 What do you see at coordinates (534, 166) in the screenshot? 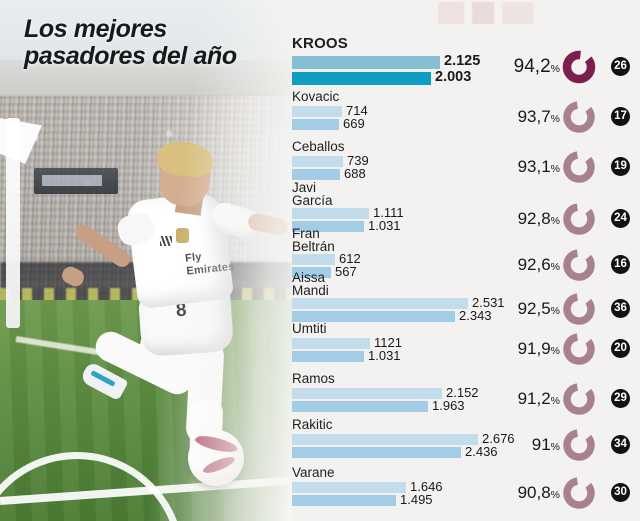
I see `pct-value: 93,1` at bounding box center [534, 166].